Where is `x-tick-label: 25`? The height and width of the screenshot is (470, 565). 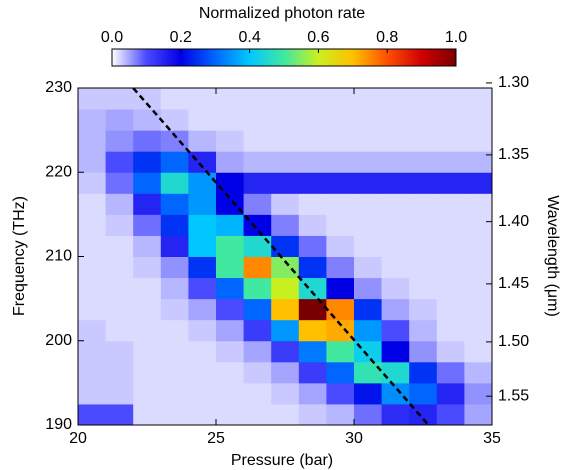
x-tick-label: 25 is located at coordinates (216, 438).